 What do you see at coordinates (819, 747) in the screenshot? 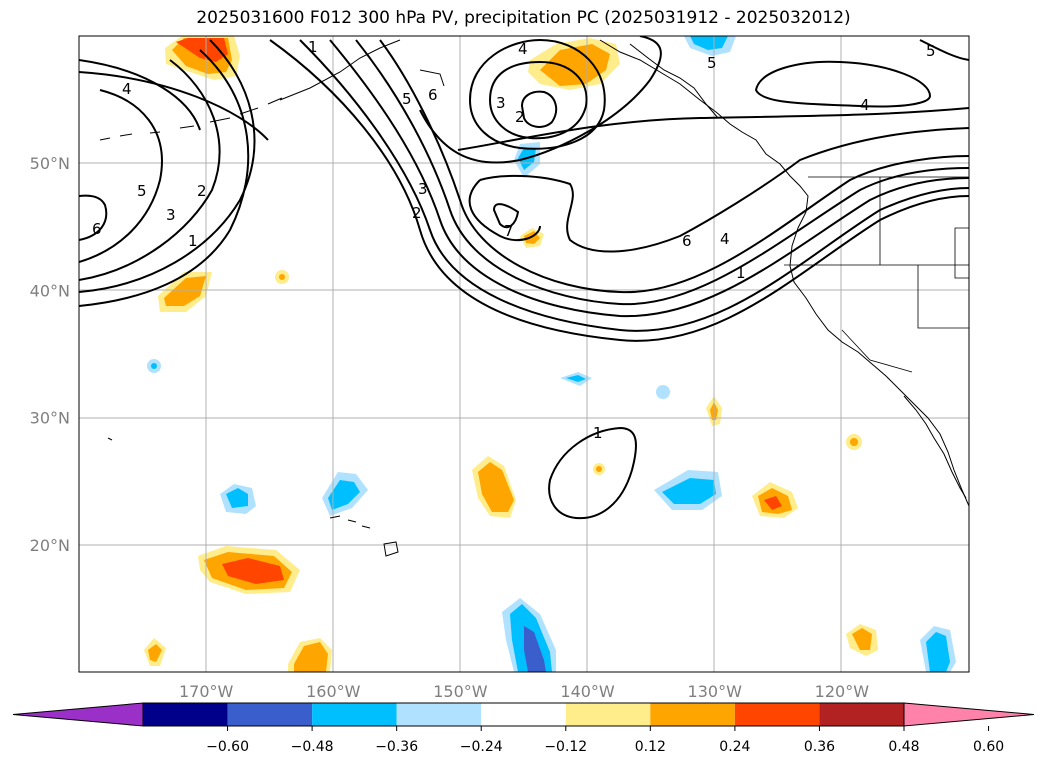
I see `colorbar-tick-label: 0.36` at bounding box center [819, 747].